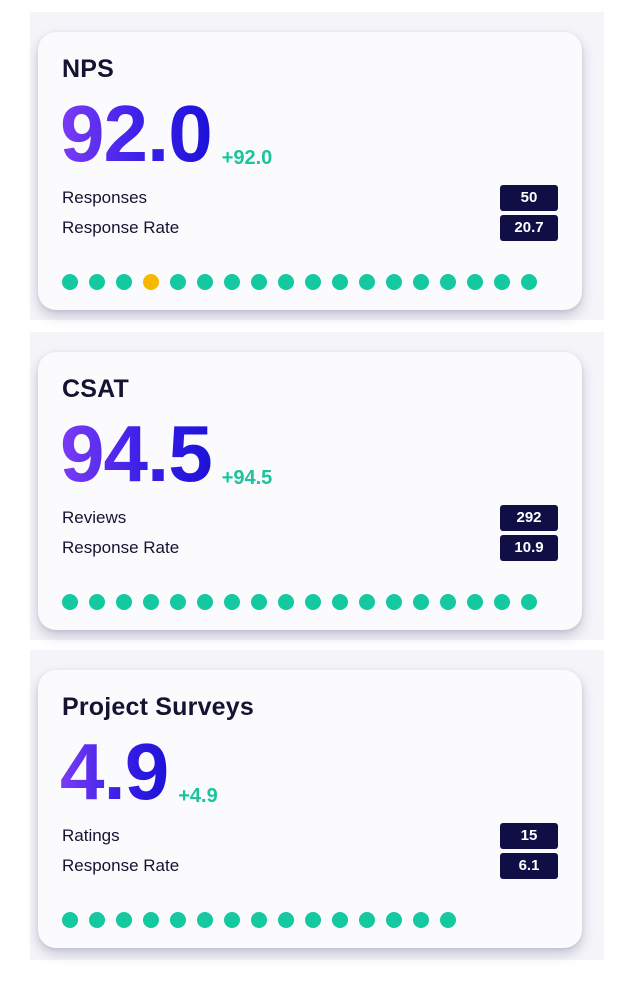 This screenshot has width=624, height=988. Describe the element at coordinates (529, 548) in the screenshot. I see `stat-badge: 10.9` at that location.